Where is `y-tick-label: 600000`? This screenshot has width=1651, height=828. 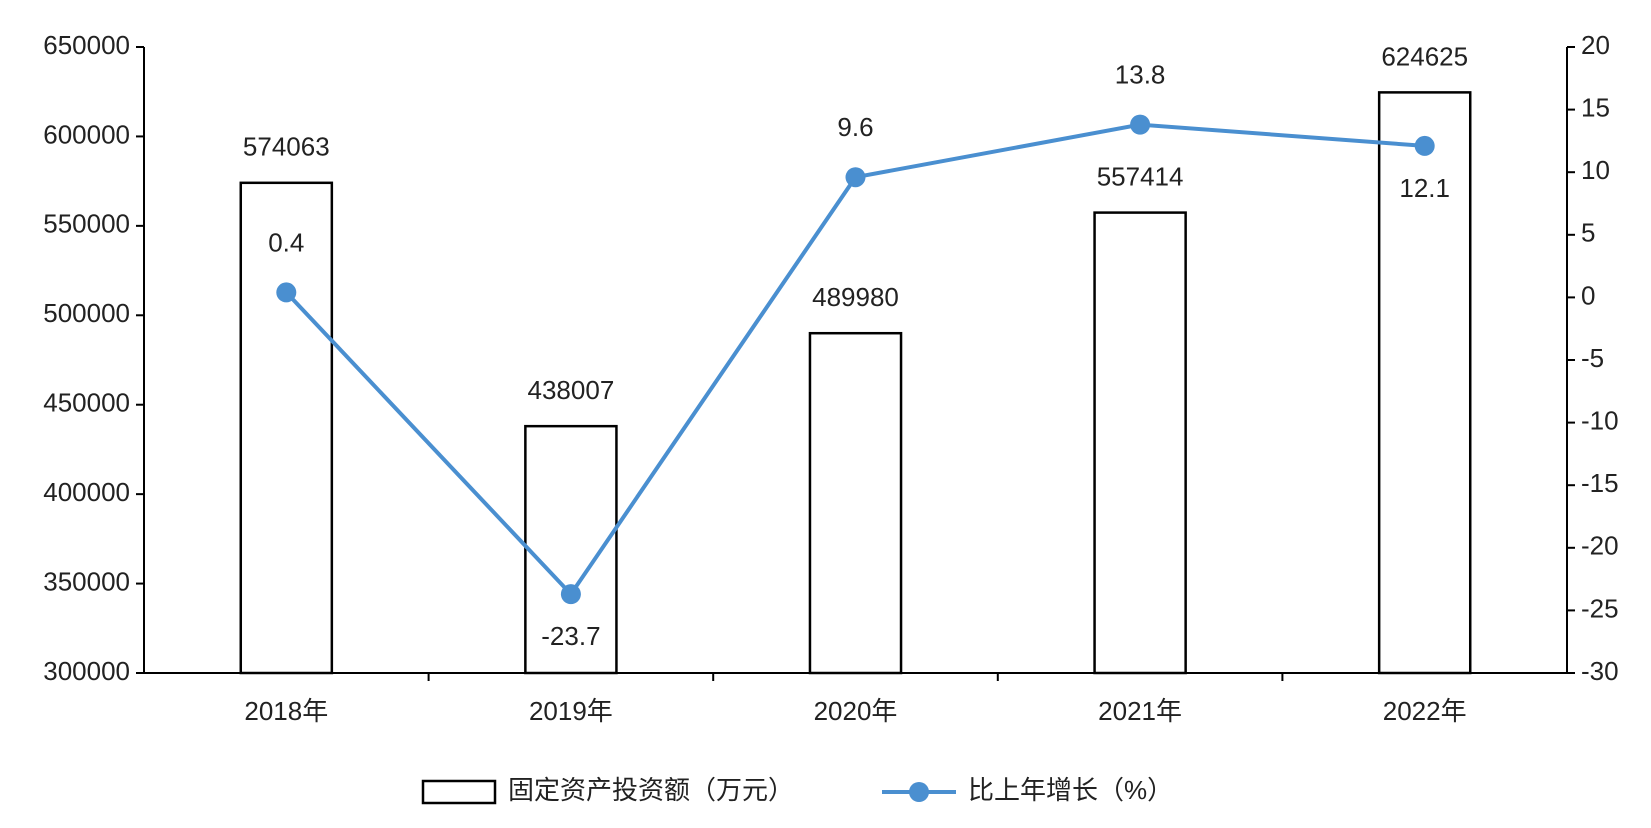
y-tick-label: 600000 is located at coordinates (86, 134).